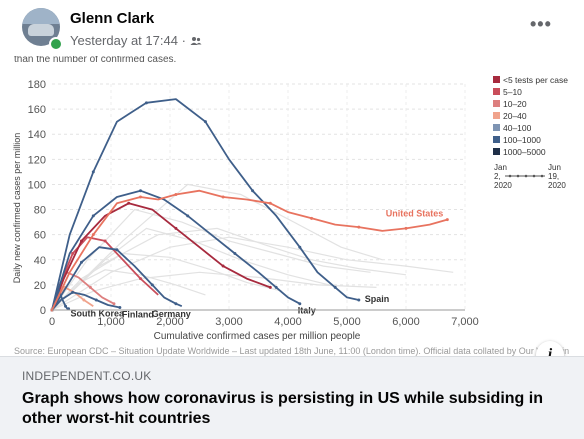 This screenshot has width=584, height=439. Describe the element at coordinates (515, 116) in the screenshot. I see `legend-label: 20–40` at that location.